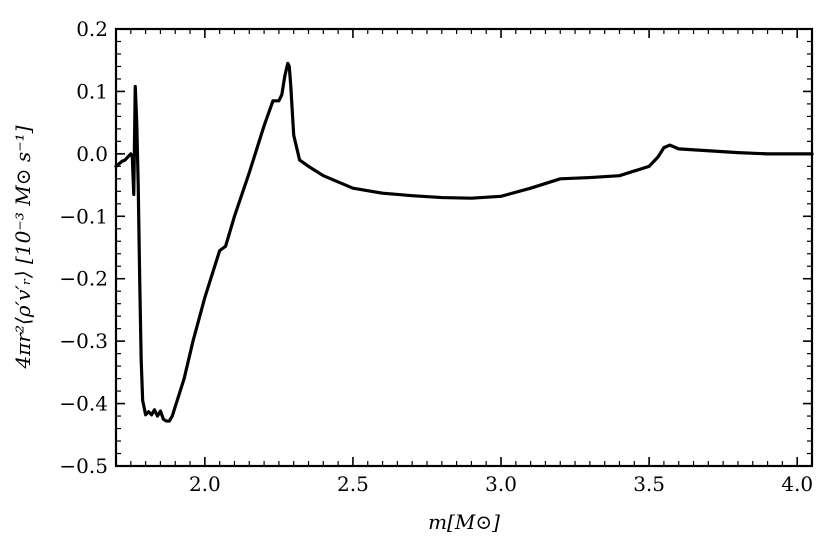 This screenshot has width=830, height=557. Describe the element at coordinates (83, 404) in the screenshot. I see `y-tick-label: −0.4` at that location.